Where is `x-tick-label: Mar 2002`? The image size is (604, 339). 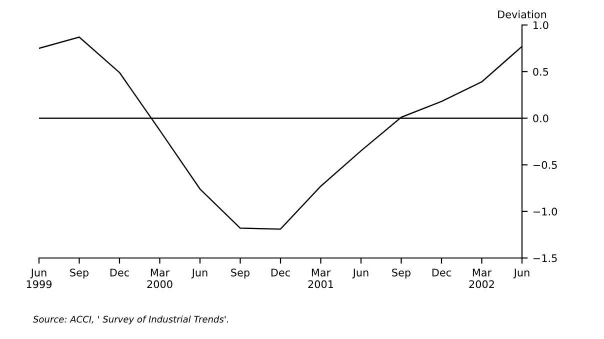
x-tick-label: Mar 2002 is located at coordinates (481, 278).